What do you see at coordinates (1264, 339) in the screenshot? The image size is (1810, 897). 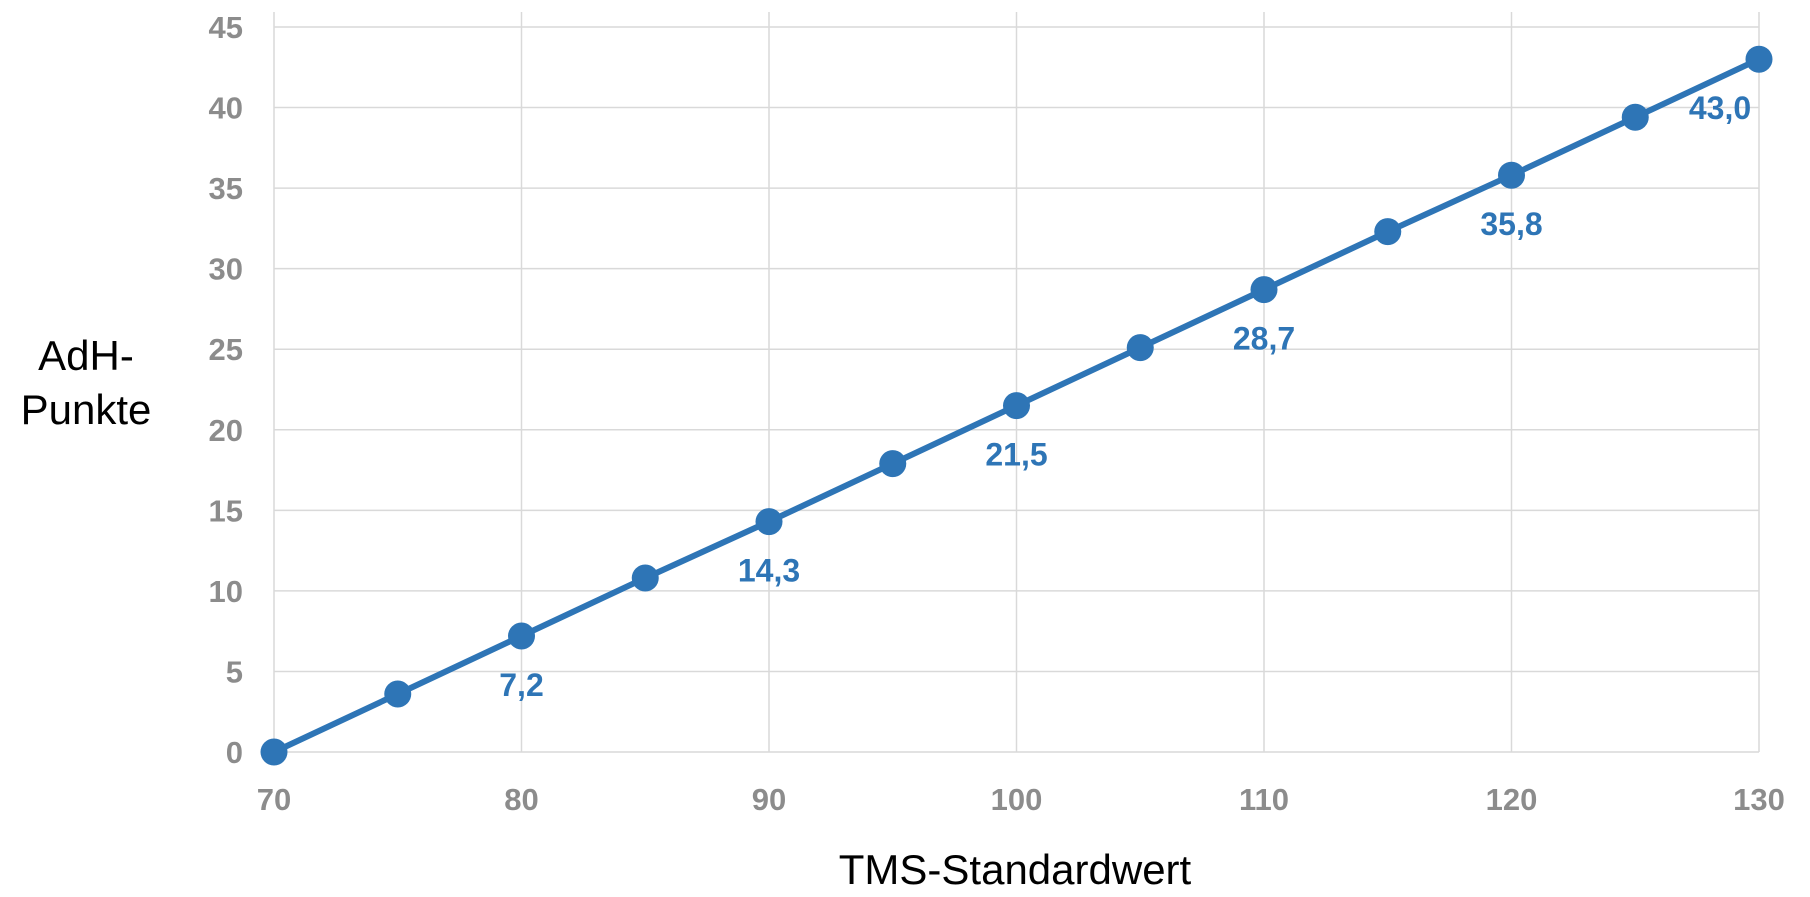 I see `data-label: 28,7` at bounding box center [1264, 339].